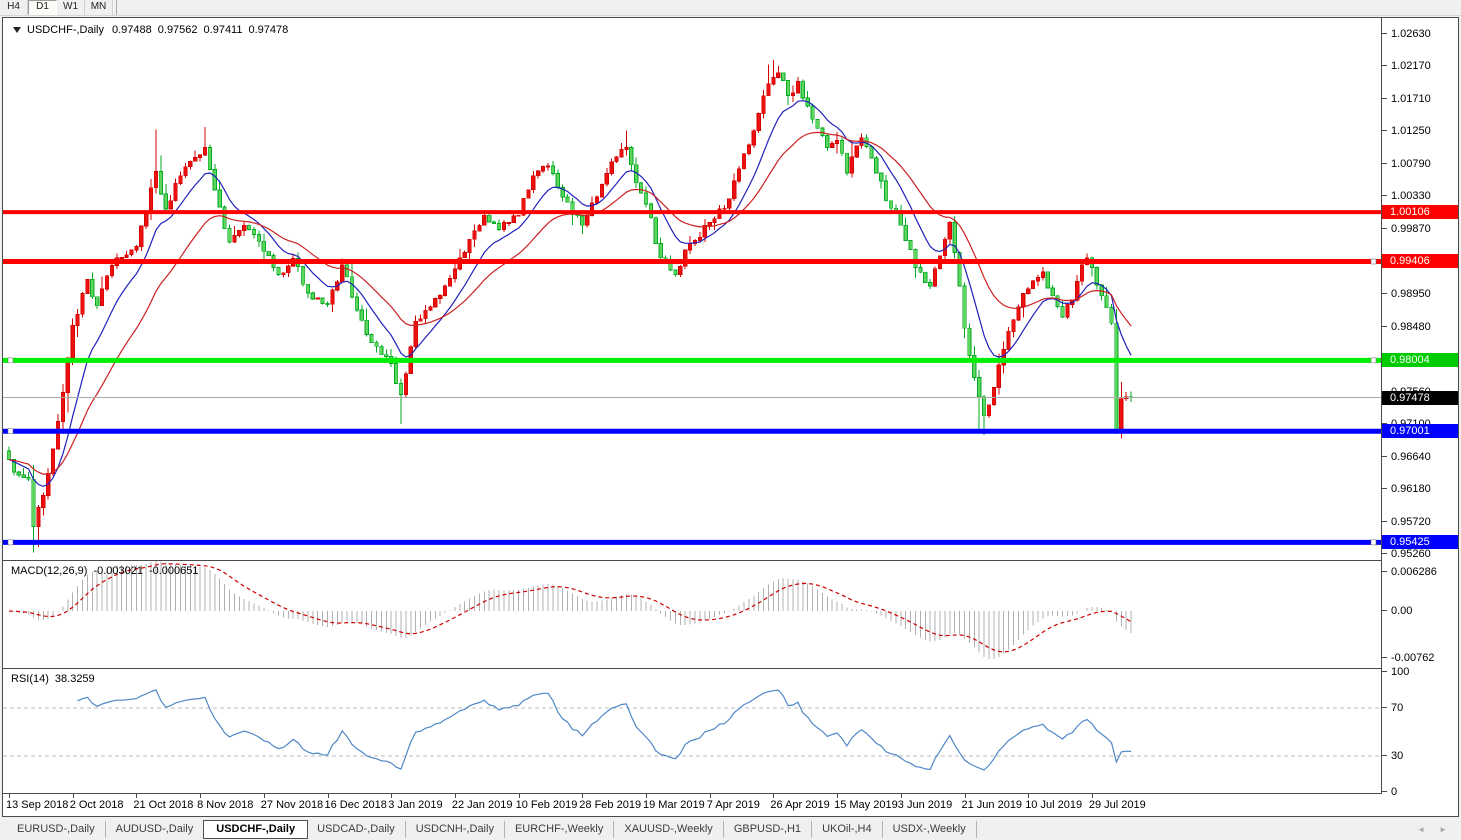 The height and width of the screenshot is (840, 1461). I want to click on symbol-label: USDCHF-,Daily, so click(65, 30).